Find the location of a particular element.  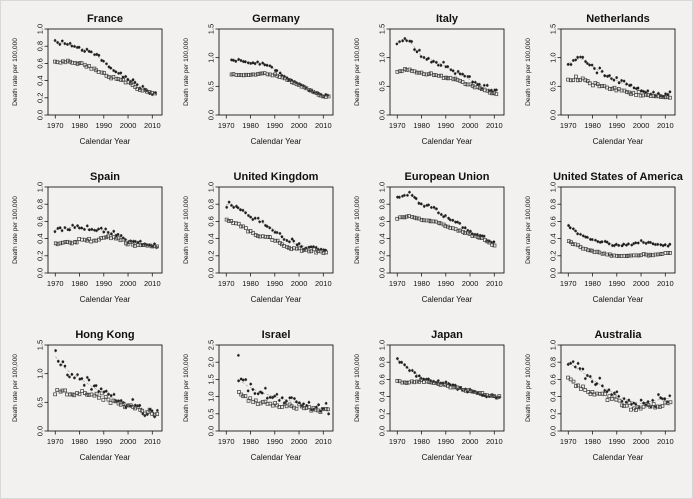

y-tick-label: 2.0 is located at coordinates (211, 362).